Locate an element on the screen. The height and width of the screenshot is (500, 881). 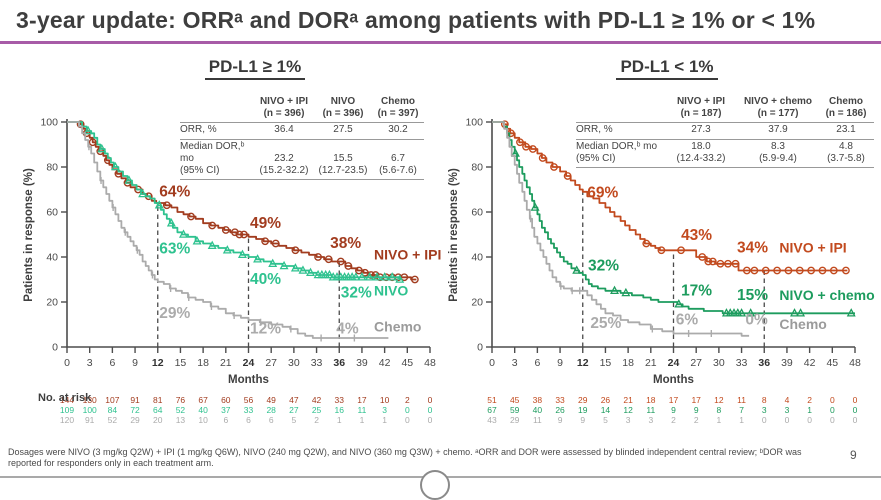
svg-text: 14 is located at coordinates (606, 410).